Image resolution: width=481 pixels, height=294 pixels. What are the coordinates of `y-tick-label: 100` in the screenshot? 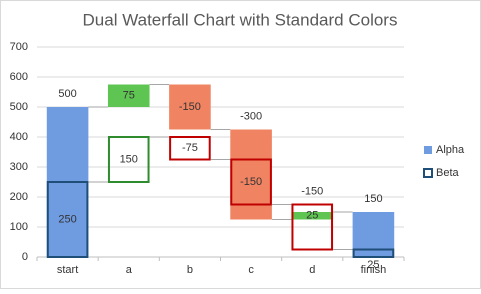 It's located at (19, 227).